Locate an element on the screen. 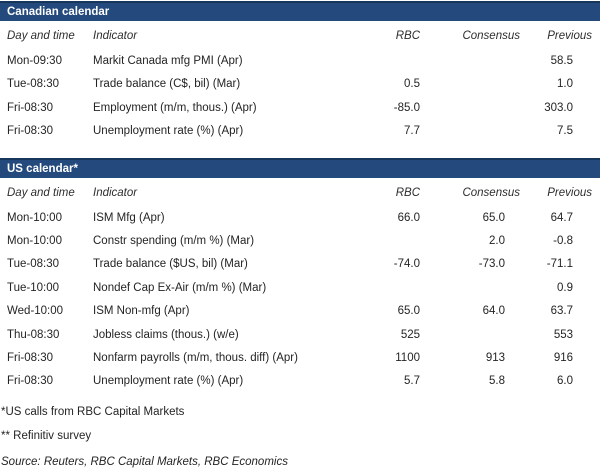  table-row: Mon-10:00 ISM Mfg (Apr) 66.0 65.0 64.7 is located at coordinates (300, 218).